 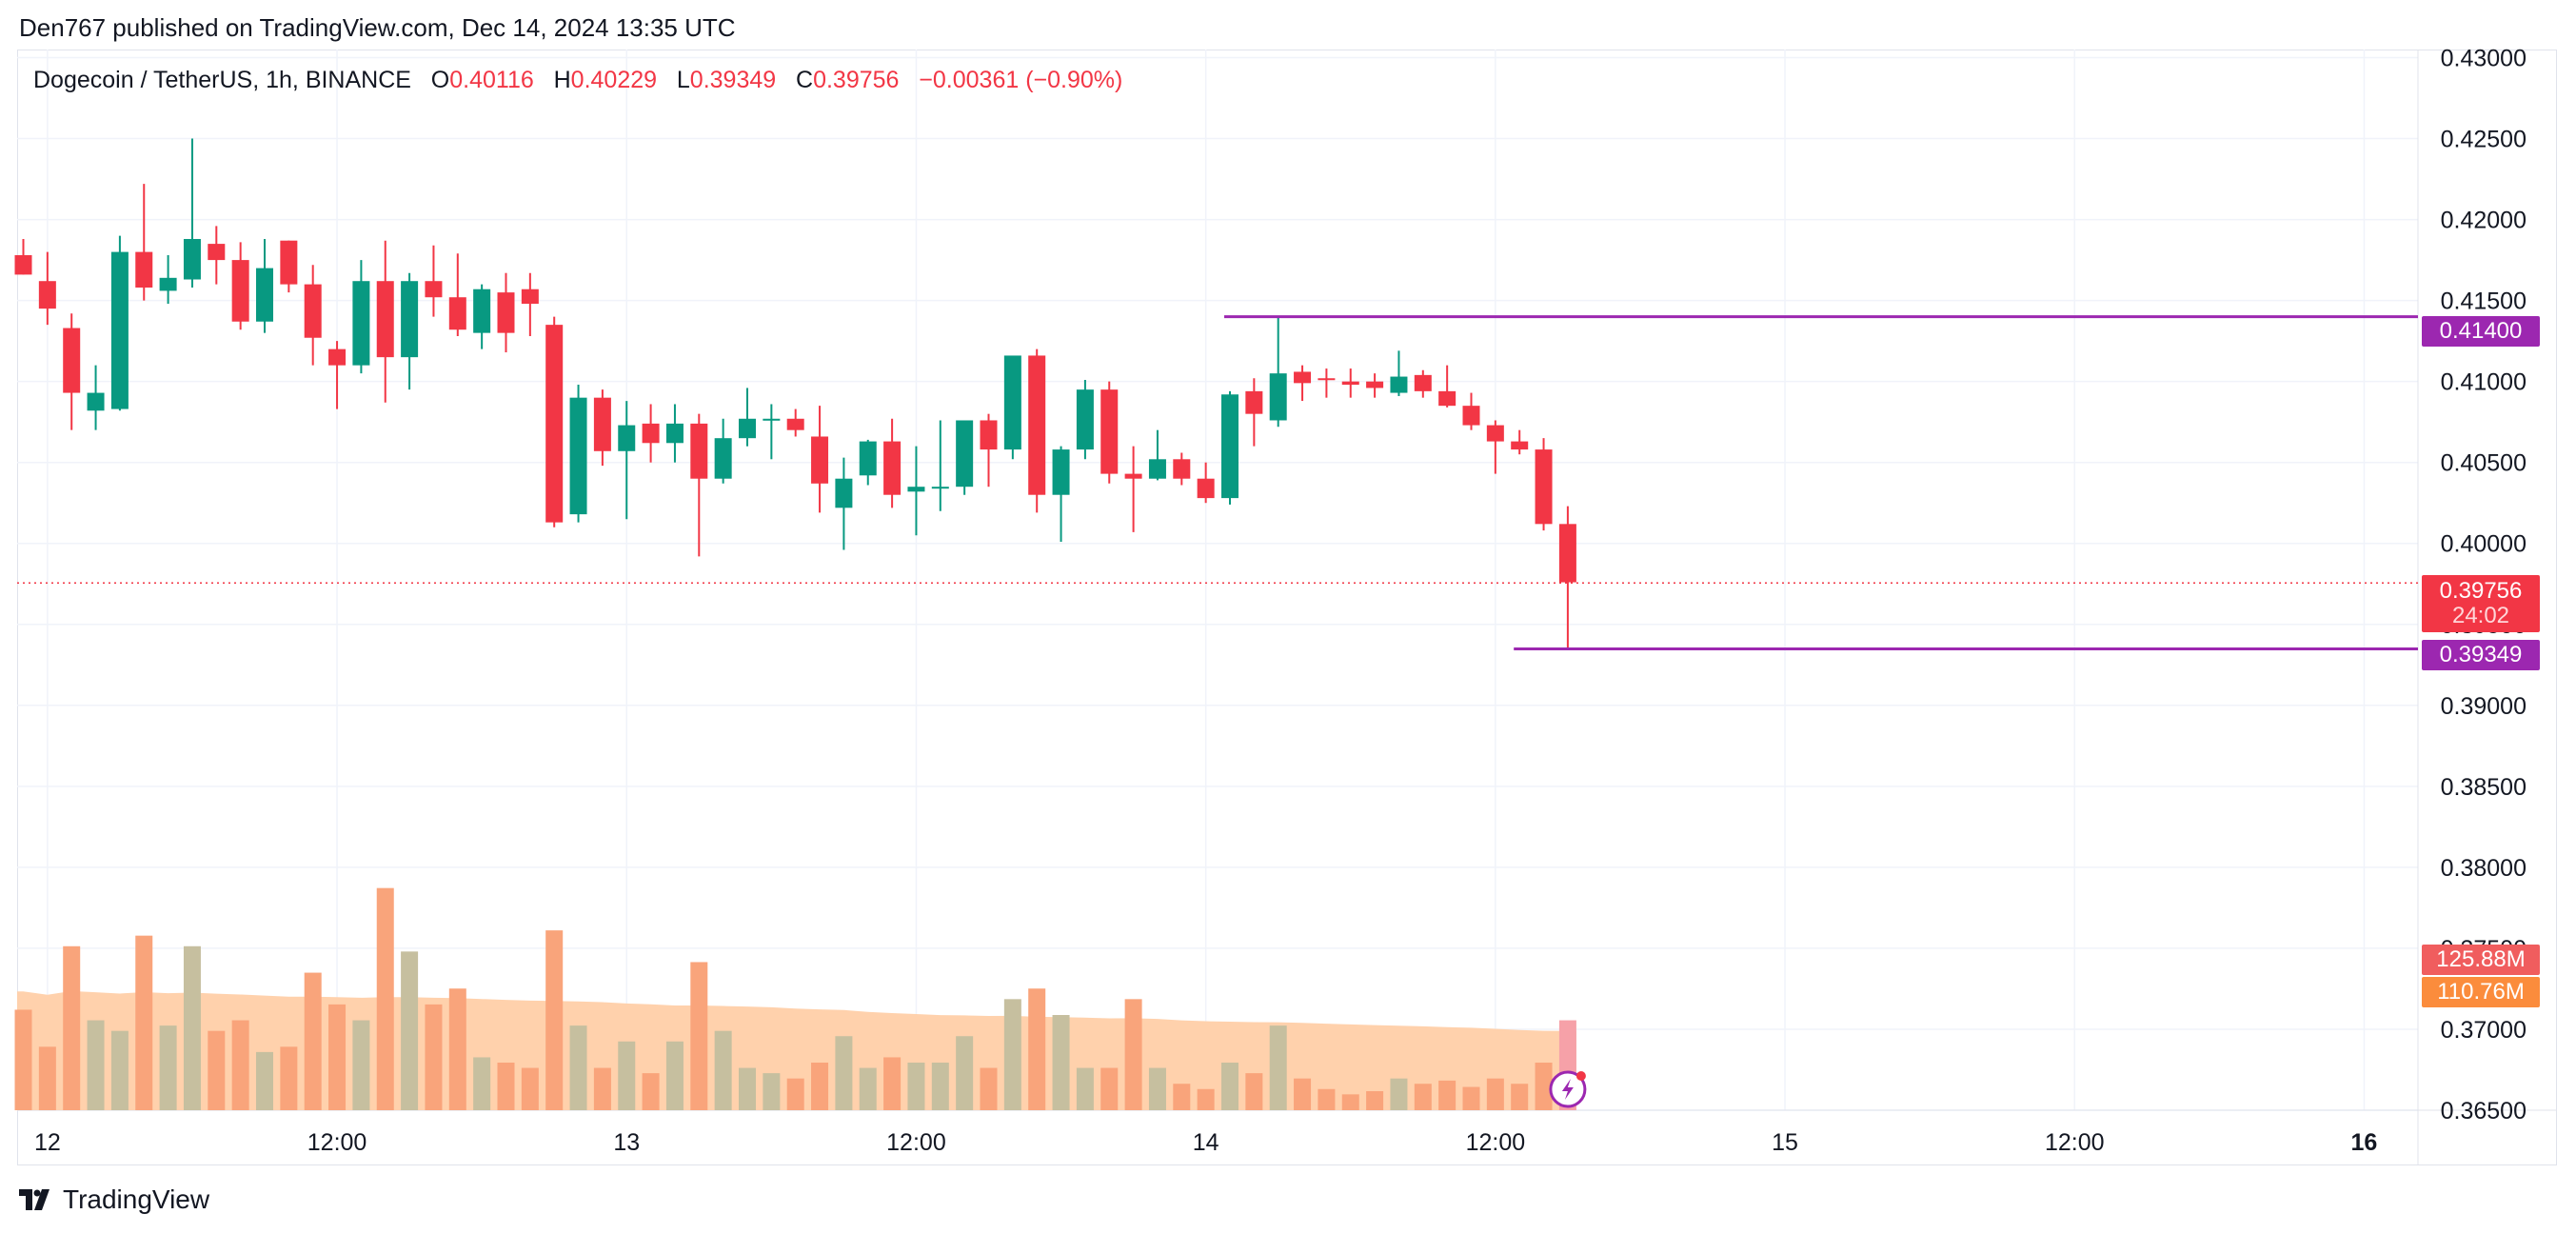 What do you see at coordinates (114, 1199) in the screenshot?
I see `footer-brand: TradingView` at bounding box center [114, 1199].